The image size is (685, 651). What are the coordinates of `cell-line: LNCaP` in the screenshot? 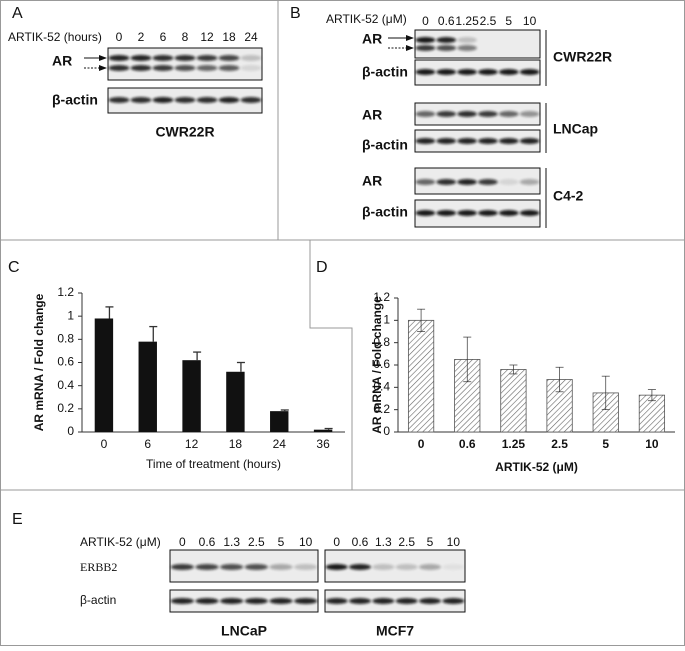 It's located at (244, 631).